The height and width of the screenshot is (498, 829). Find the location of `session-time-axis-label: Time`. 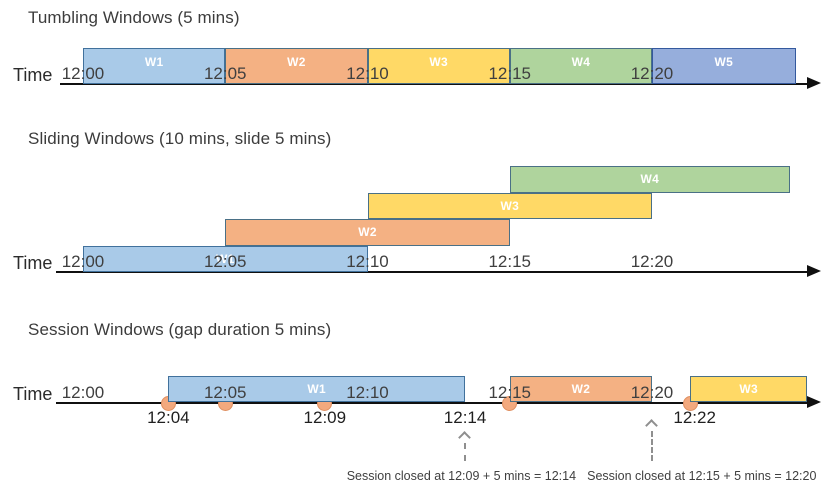

session-time-axis-label: Time is located at coordinates (33, 394).